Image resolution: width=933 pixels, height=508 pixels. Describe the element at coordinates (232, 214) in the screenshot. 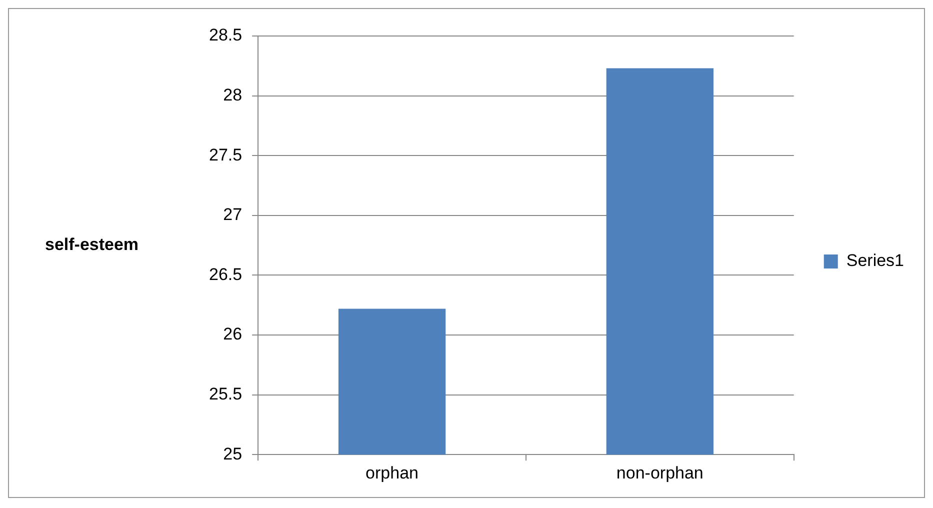

I see `y-tick-label: 27` at that location.